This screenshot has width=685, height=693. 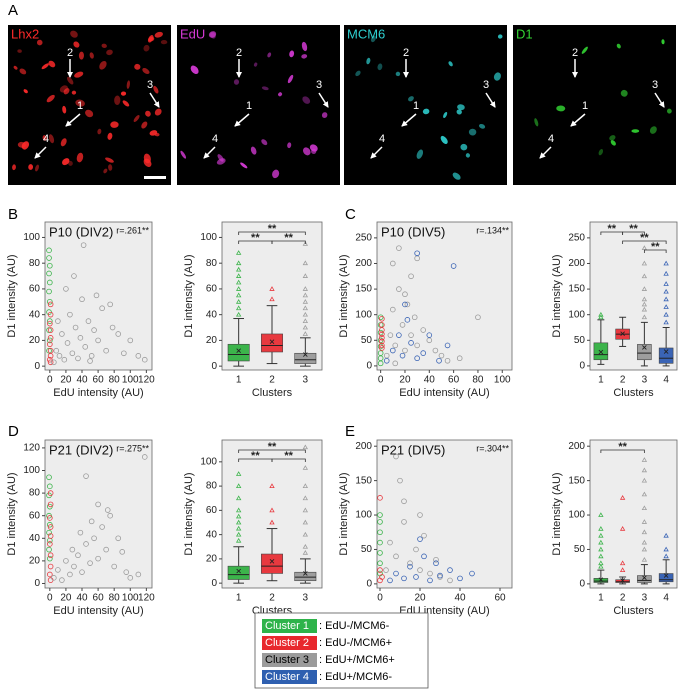 I want to click on x-tick-label: 100, so click(x=502, y=380).